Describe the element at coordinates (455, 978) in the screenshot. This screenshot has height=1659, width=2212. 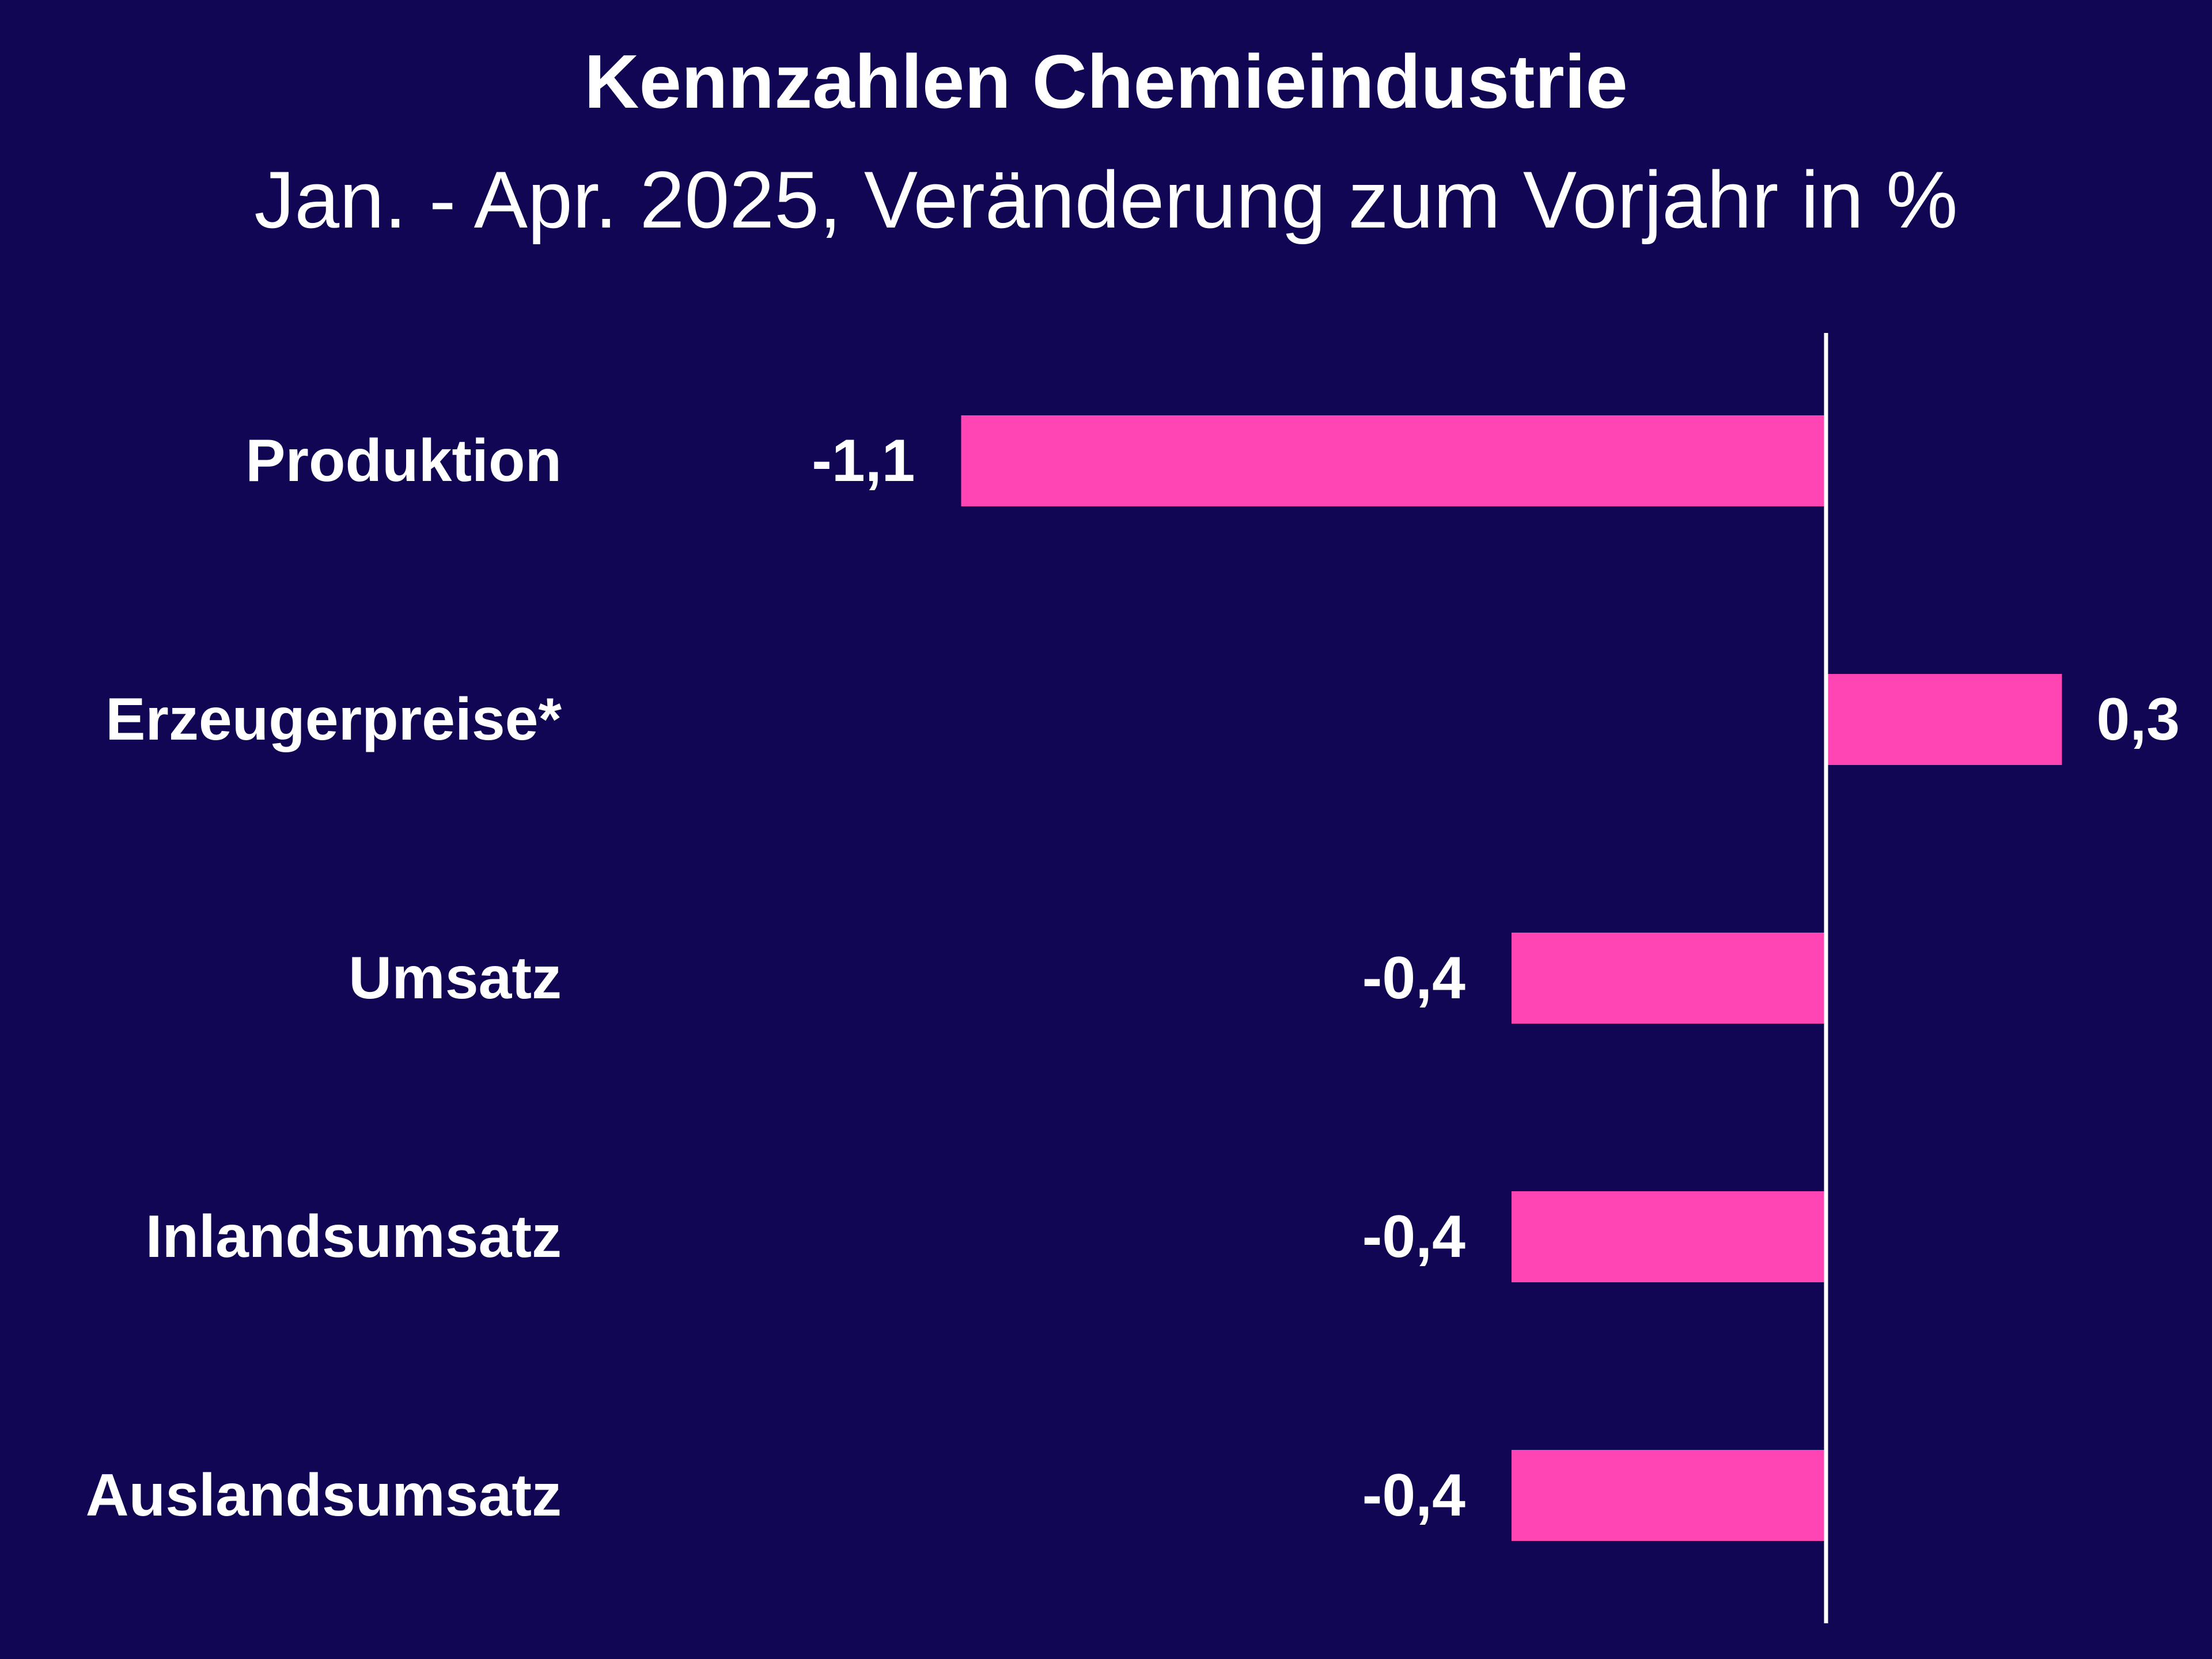
I see `category-label: Umsatz` at that location.